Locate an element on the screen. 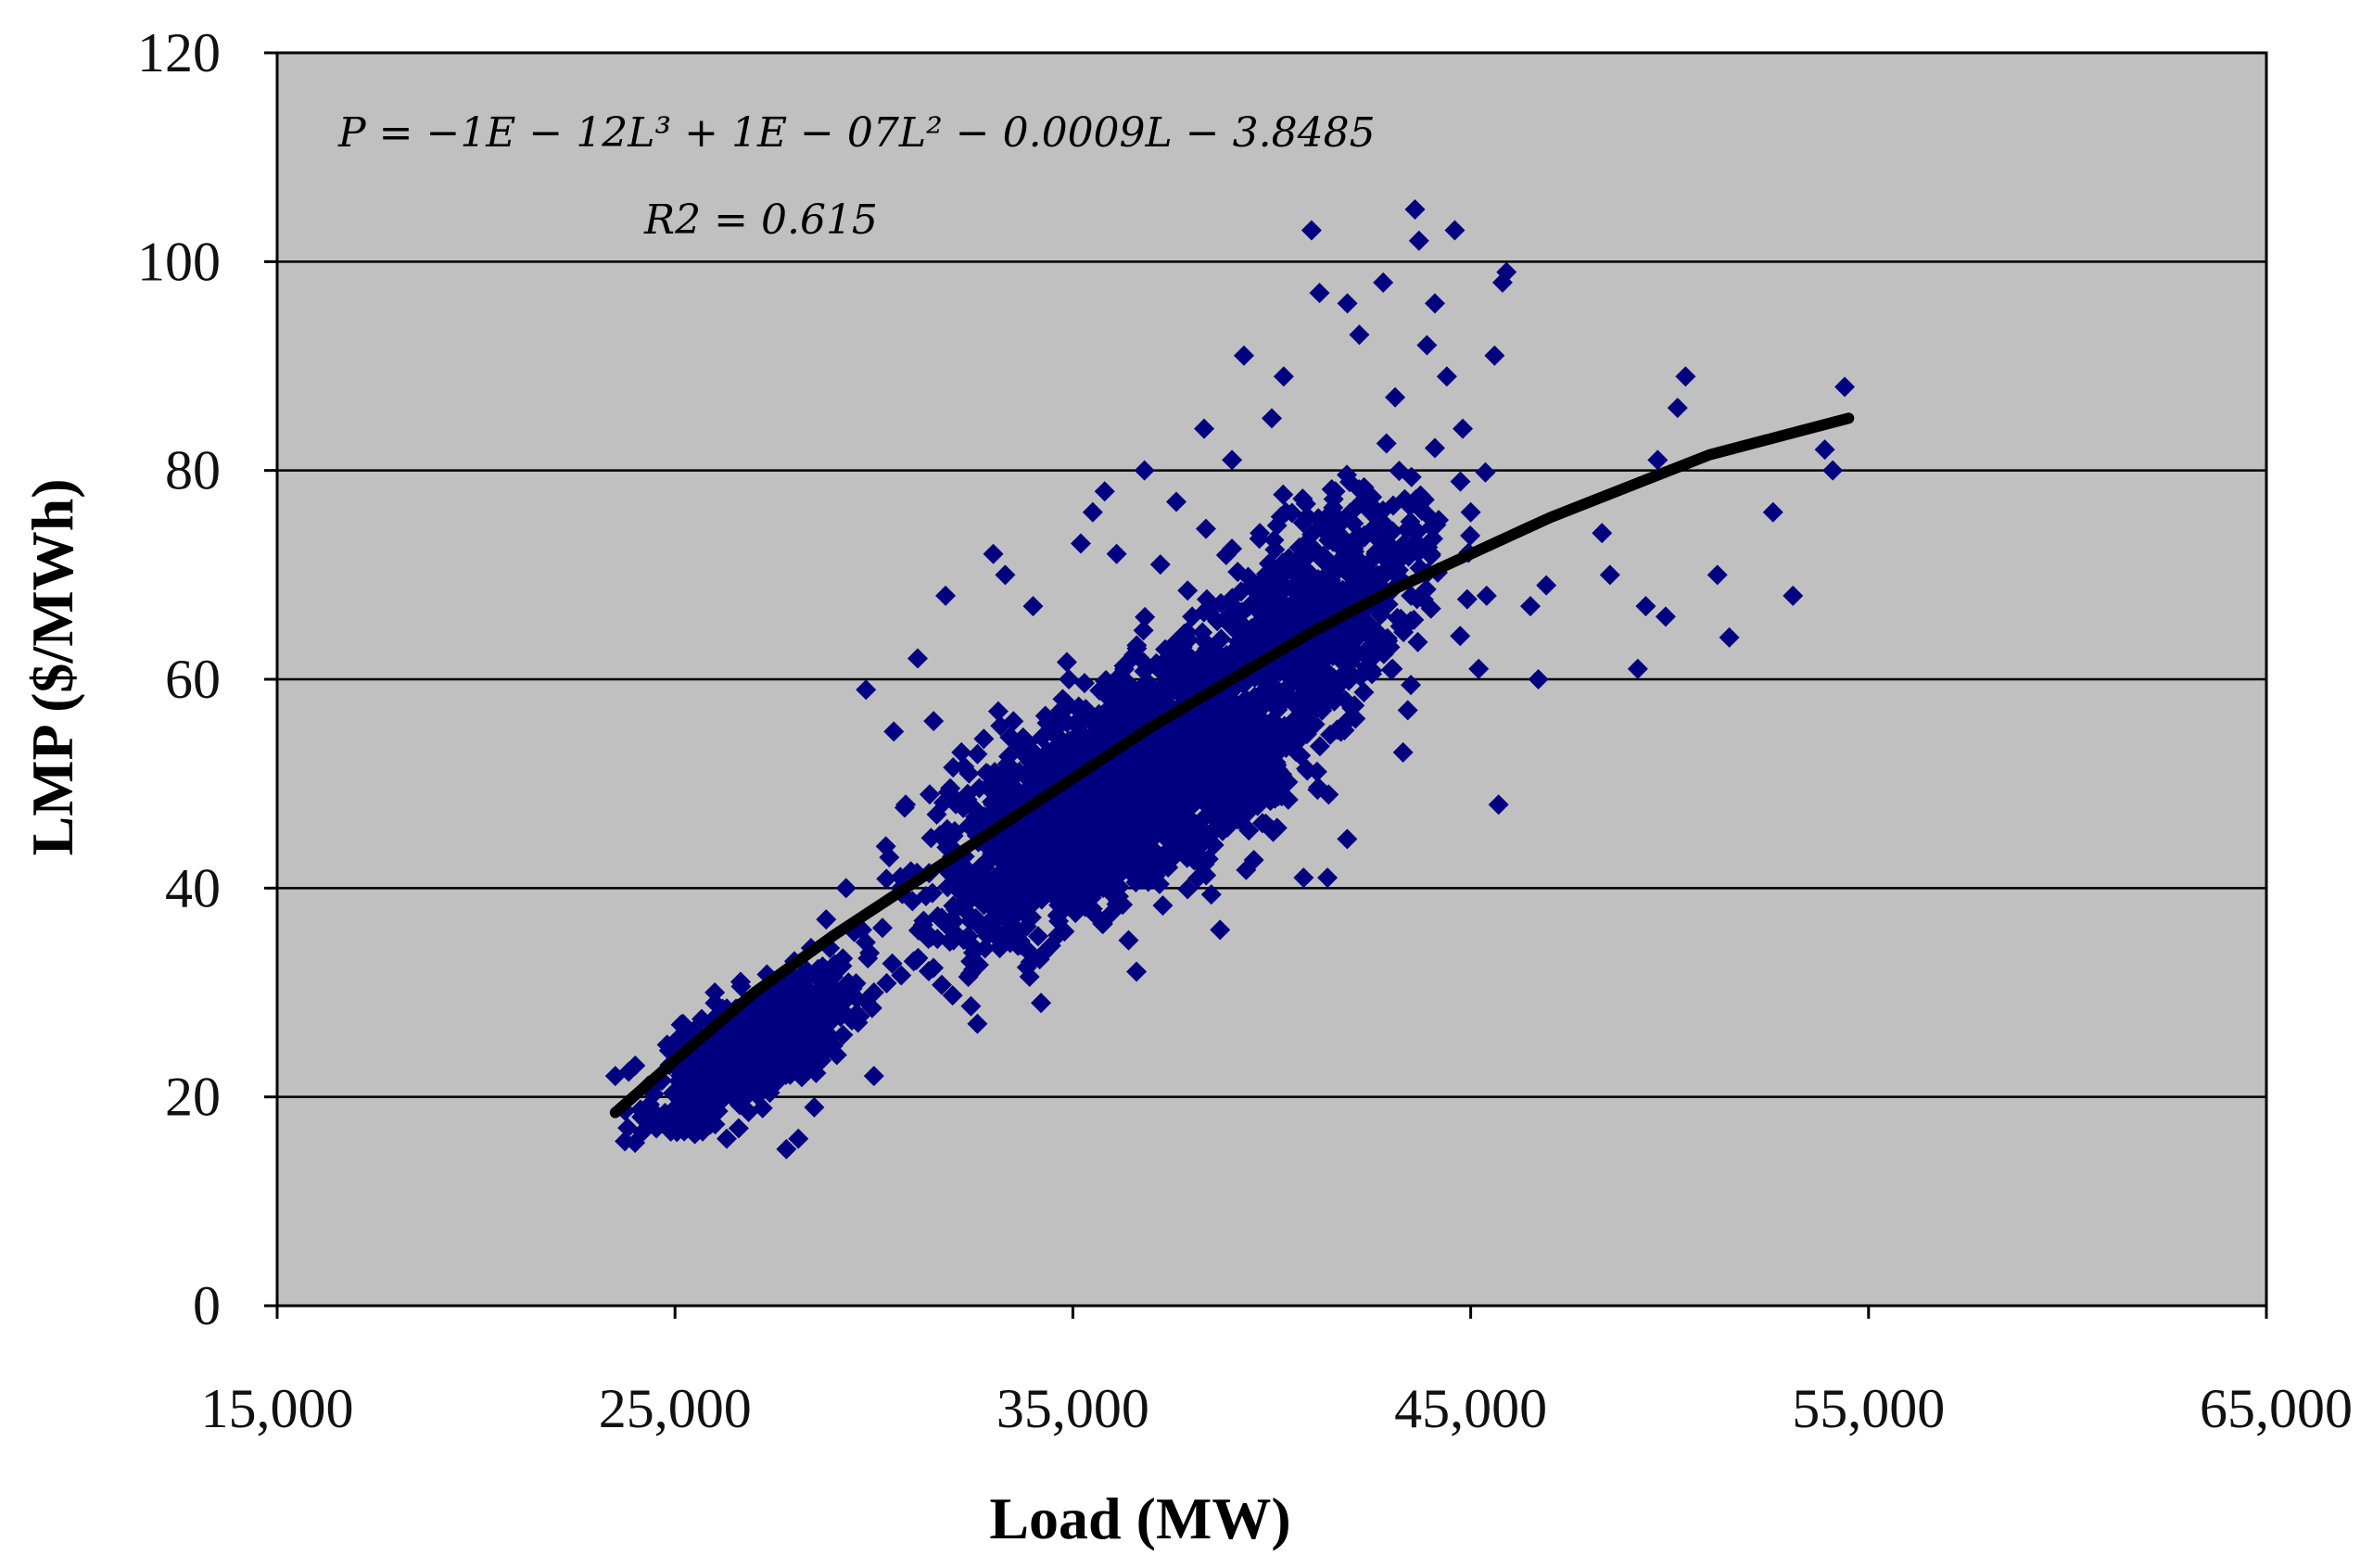  y-axis-title: LMP ($/MWh) is located at coordinates (52, 666).